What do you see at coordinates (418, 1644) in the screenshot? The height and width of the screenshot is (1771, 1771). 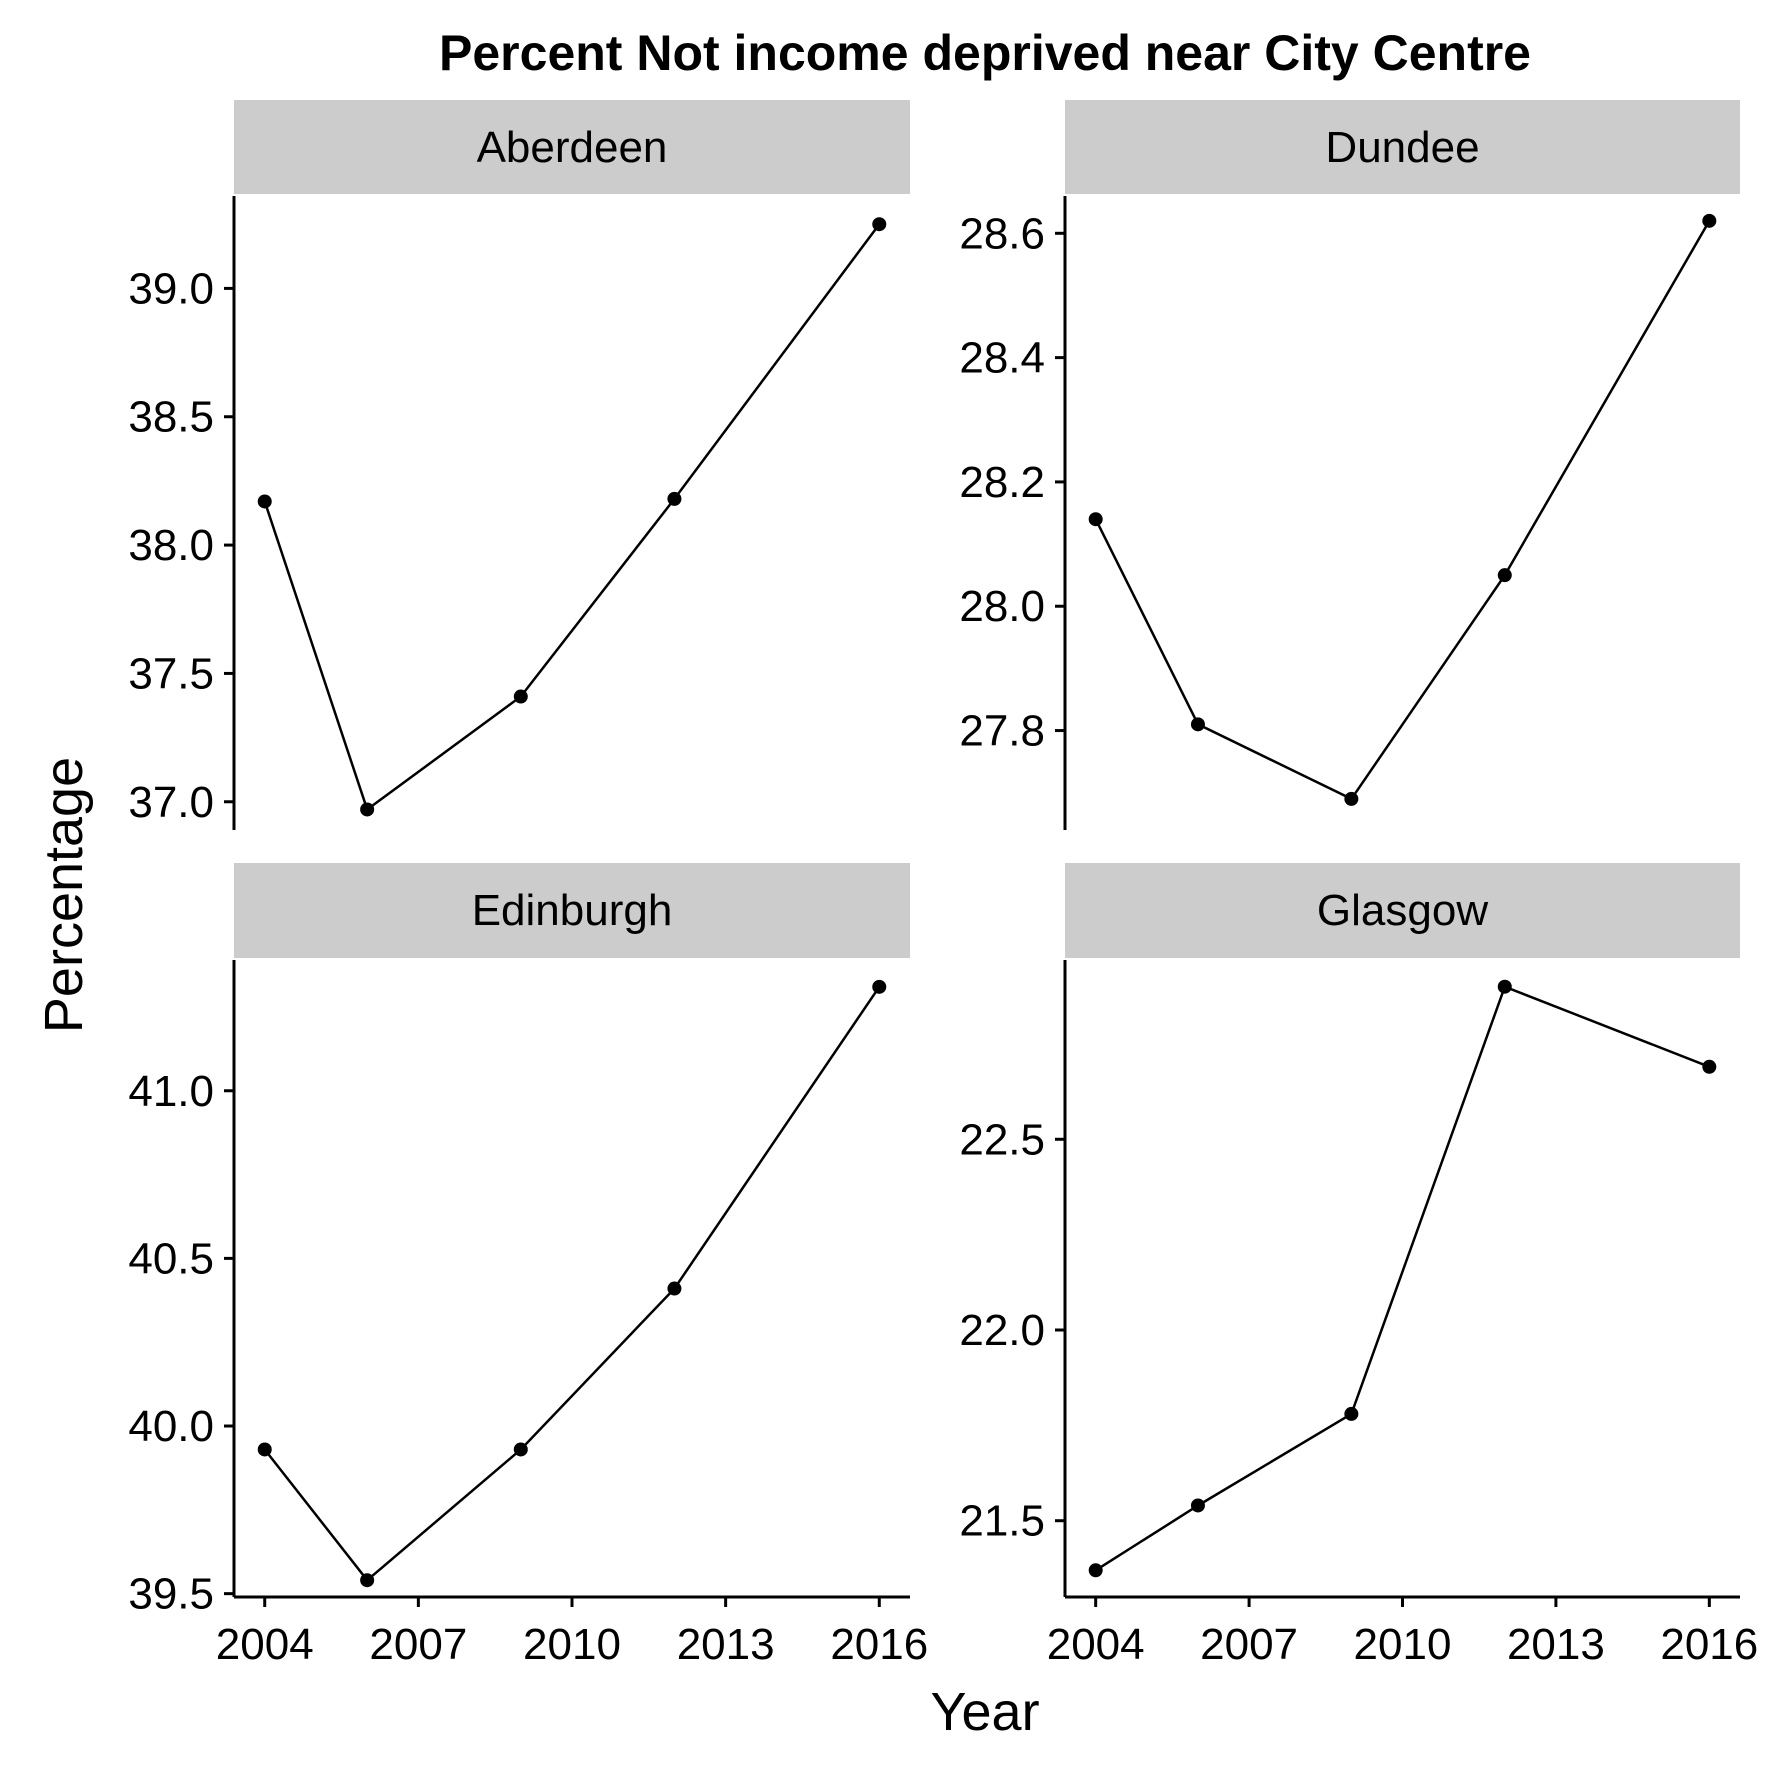 I see `x-tick-label-edinburgh: 2007` at bounding box center [418, 1644].